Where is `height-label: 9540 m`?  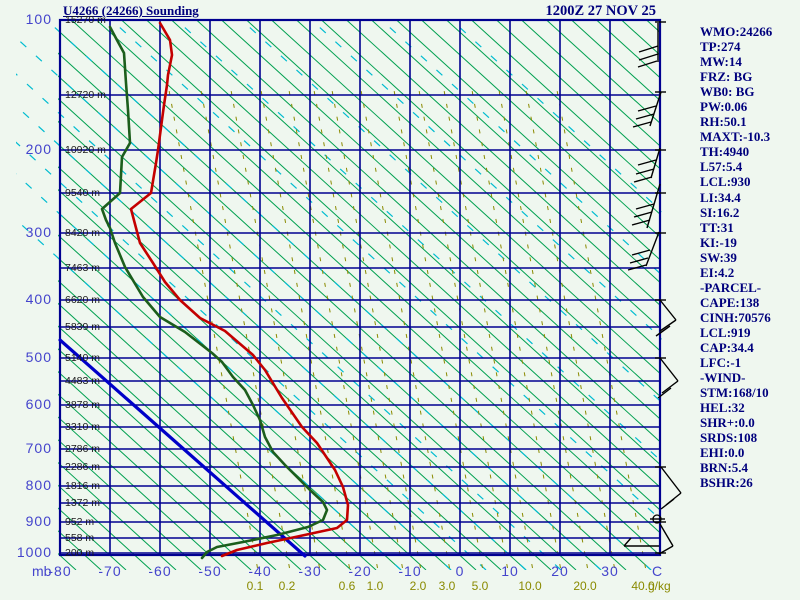 height-label: 9540 m is located at coordinates (83, 193).